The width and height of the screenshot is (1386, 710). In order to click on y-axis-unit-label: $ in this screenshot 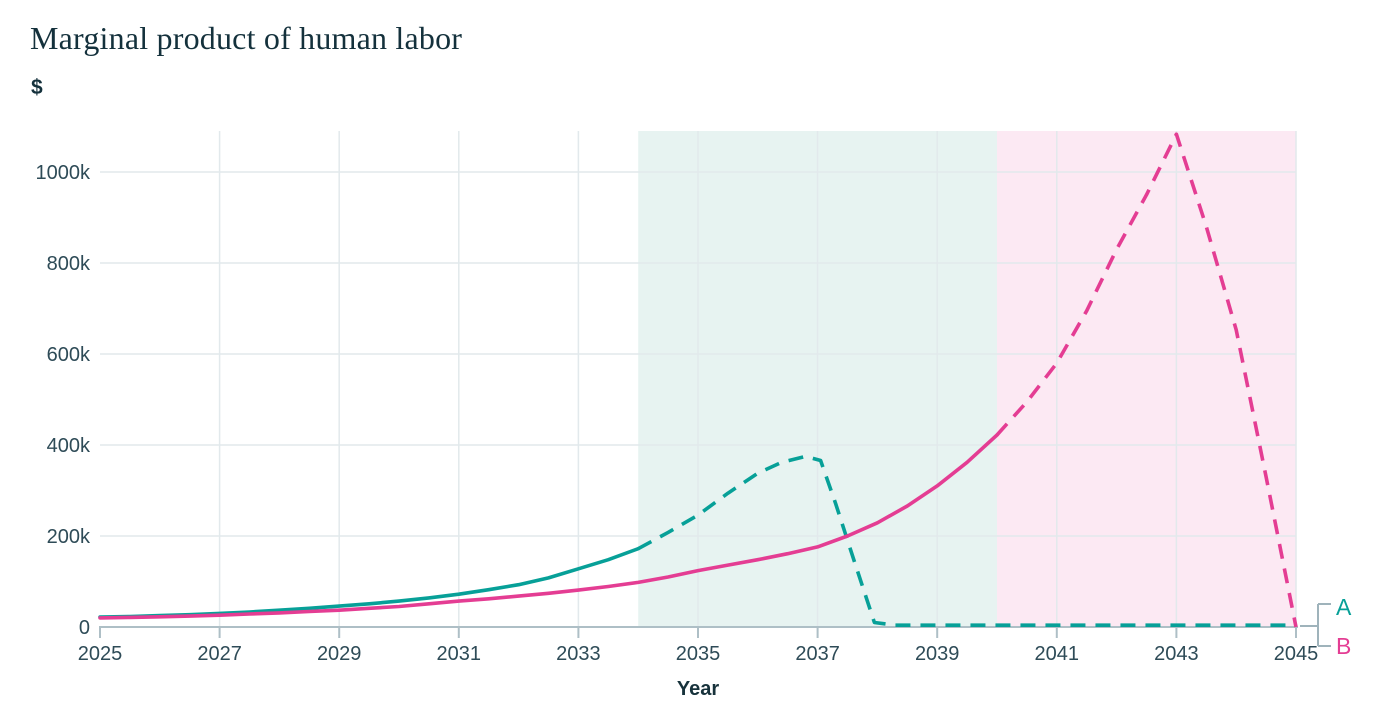, I will do `click(37, 87)`.